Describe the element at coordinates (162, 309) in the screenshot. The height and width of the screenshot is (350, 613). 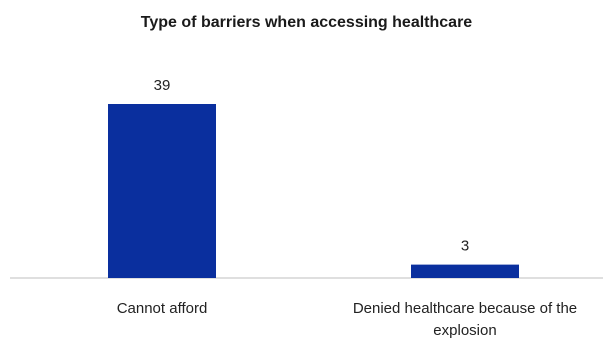
I see `category-label-1: Cannot afford` at that location.